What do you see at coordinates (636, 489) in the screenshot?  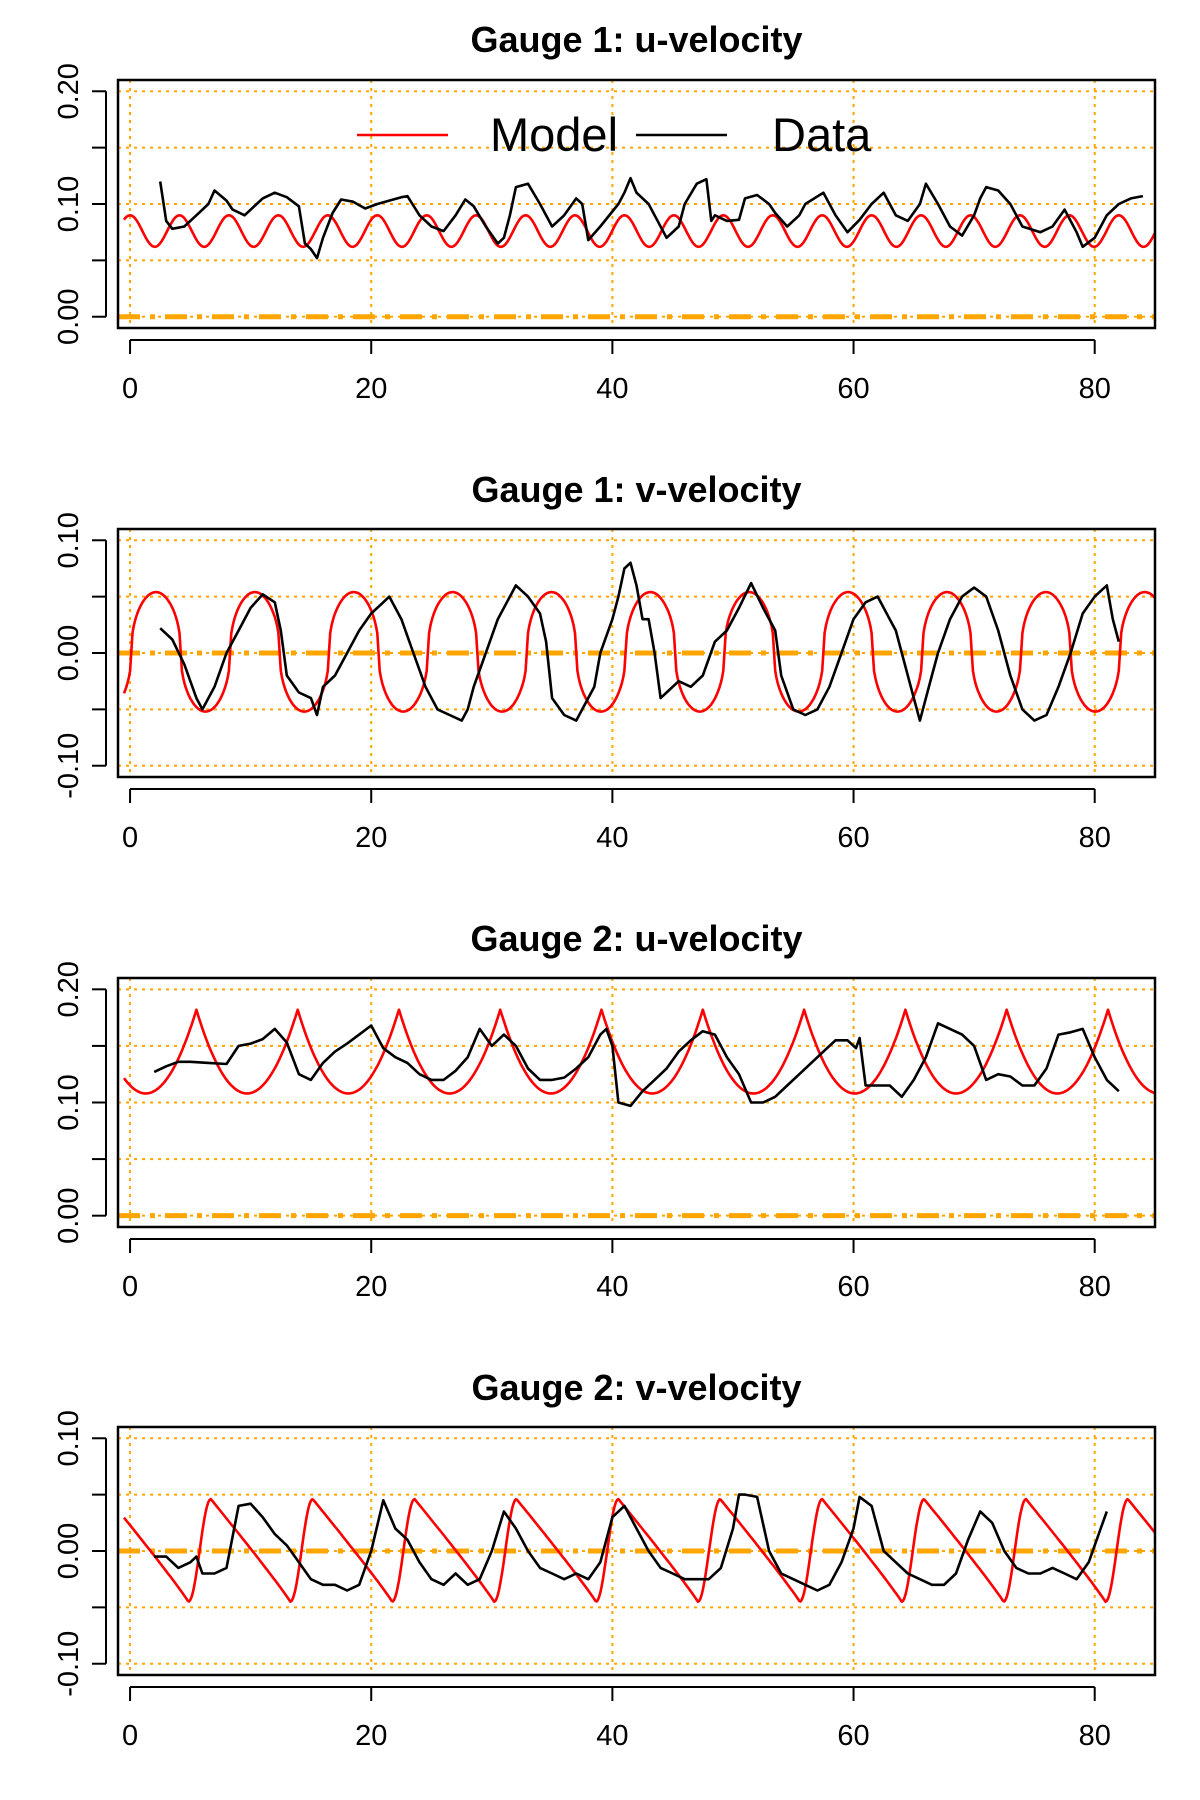 I see `chart-title: Gauge 1: v-velocity` at bounding box center [636, 489].